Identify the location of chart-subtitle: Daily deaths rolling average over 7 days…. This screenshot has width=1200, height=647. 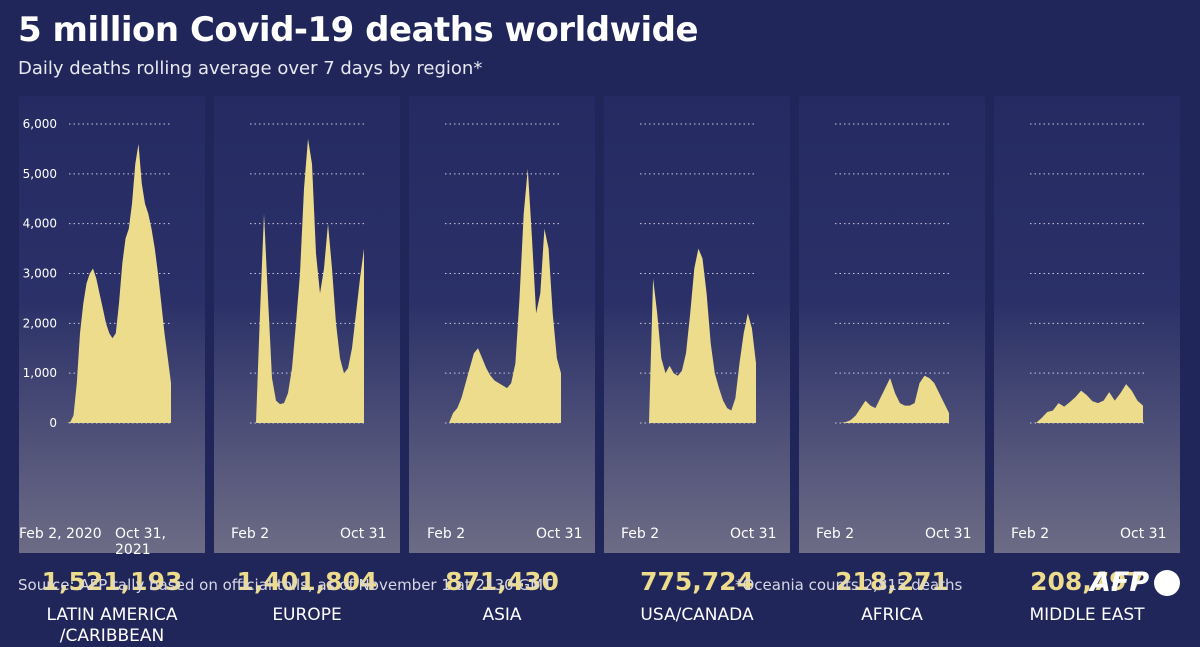
(250, 68).